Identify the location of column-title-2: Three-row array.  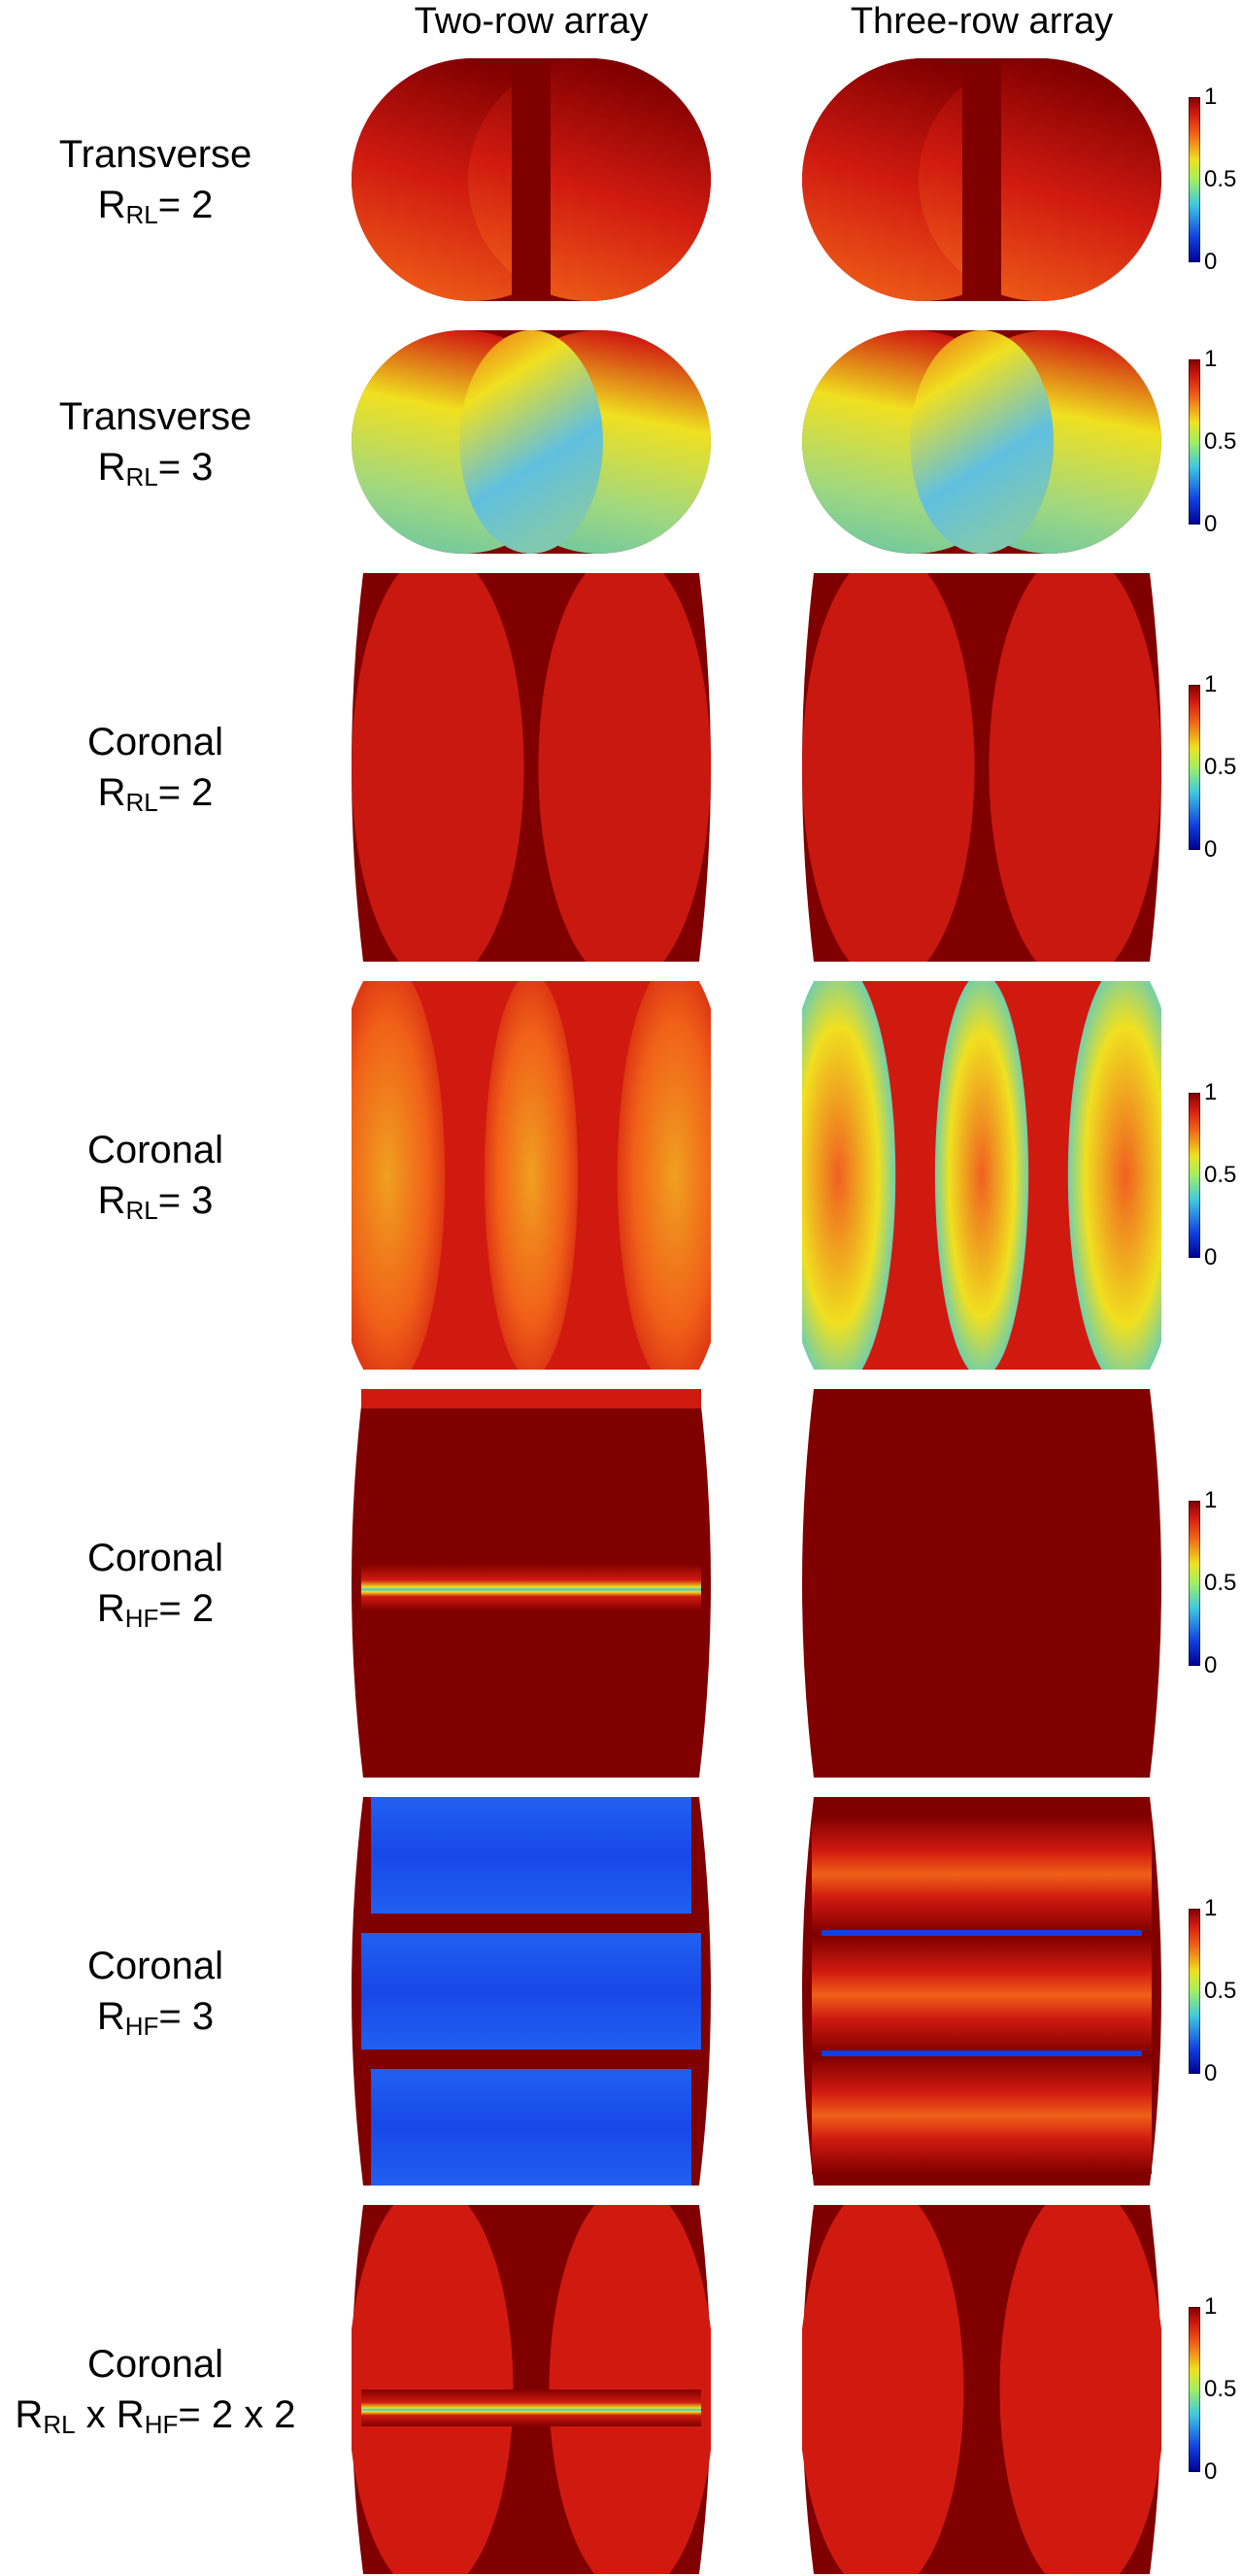
(982, 21).